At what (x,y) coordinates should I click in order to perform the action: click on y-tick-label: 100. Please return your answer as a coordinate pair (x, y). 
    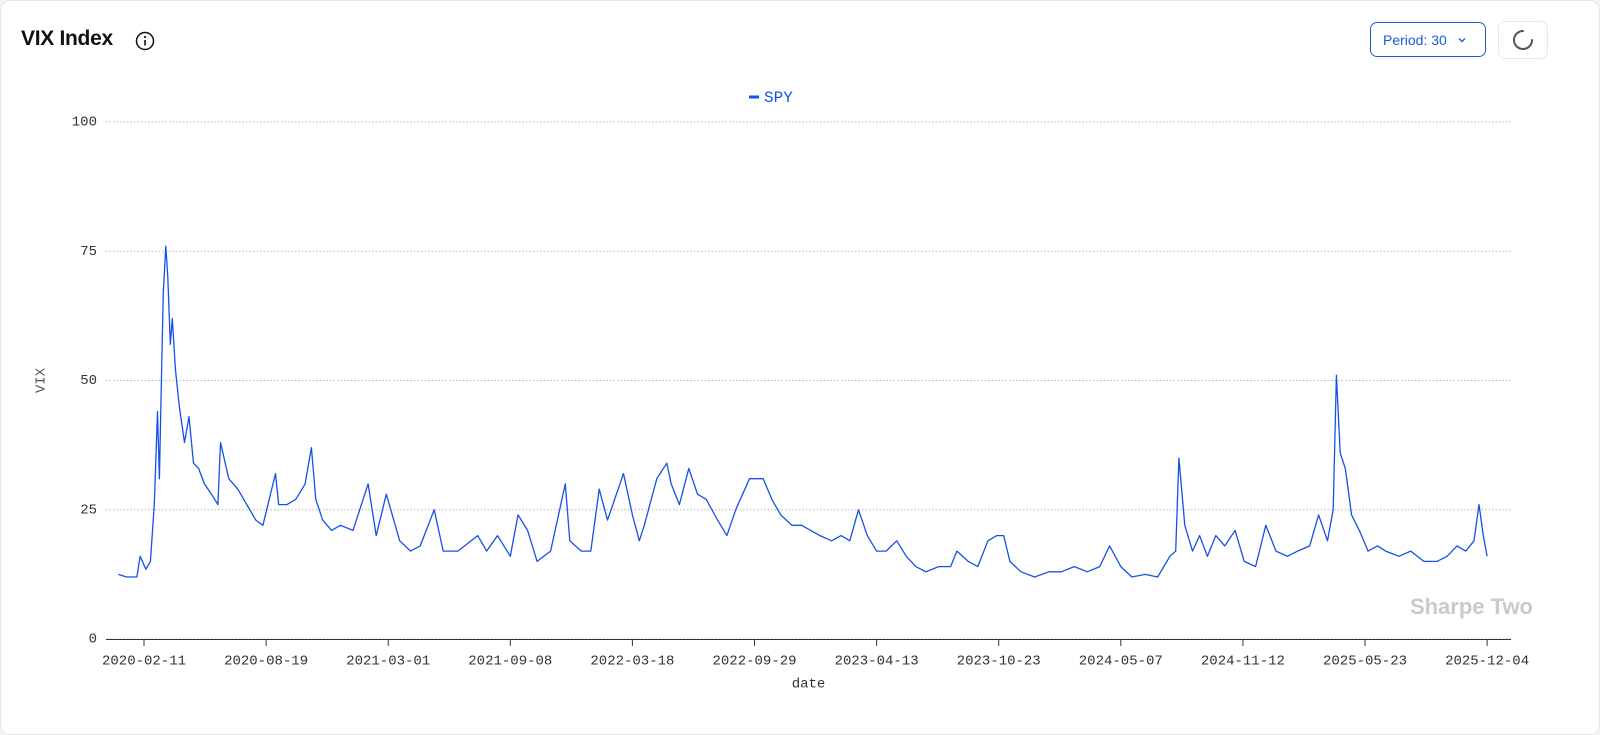
    Looking at the image, I should click on (84, 123).